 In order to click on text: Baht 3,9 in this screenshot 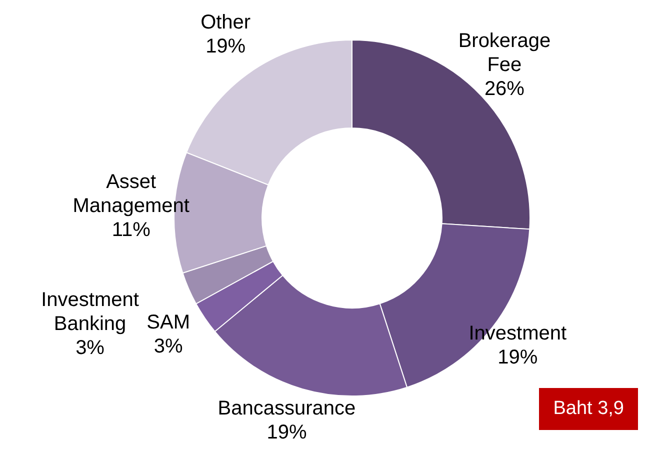, I will do `click(588, 409)`.